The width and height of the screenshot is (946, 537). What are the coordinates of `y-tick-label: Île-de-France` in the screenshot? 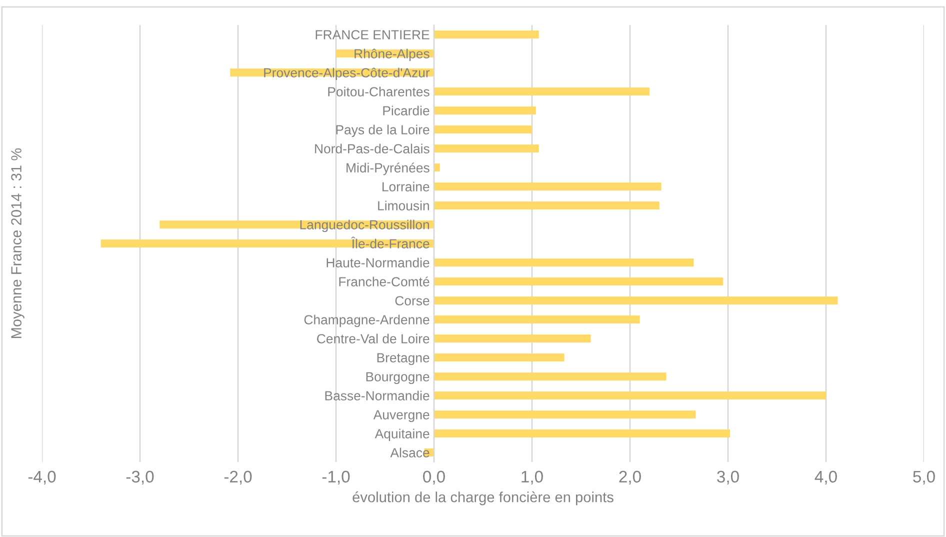 It's located at (390, 242).